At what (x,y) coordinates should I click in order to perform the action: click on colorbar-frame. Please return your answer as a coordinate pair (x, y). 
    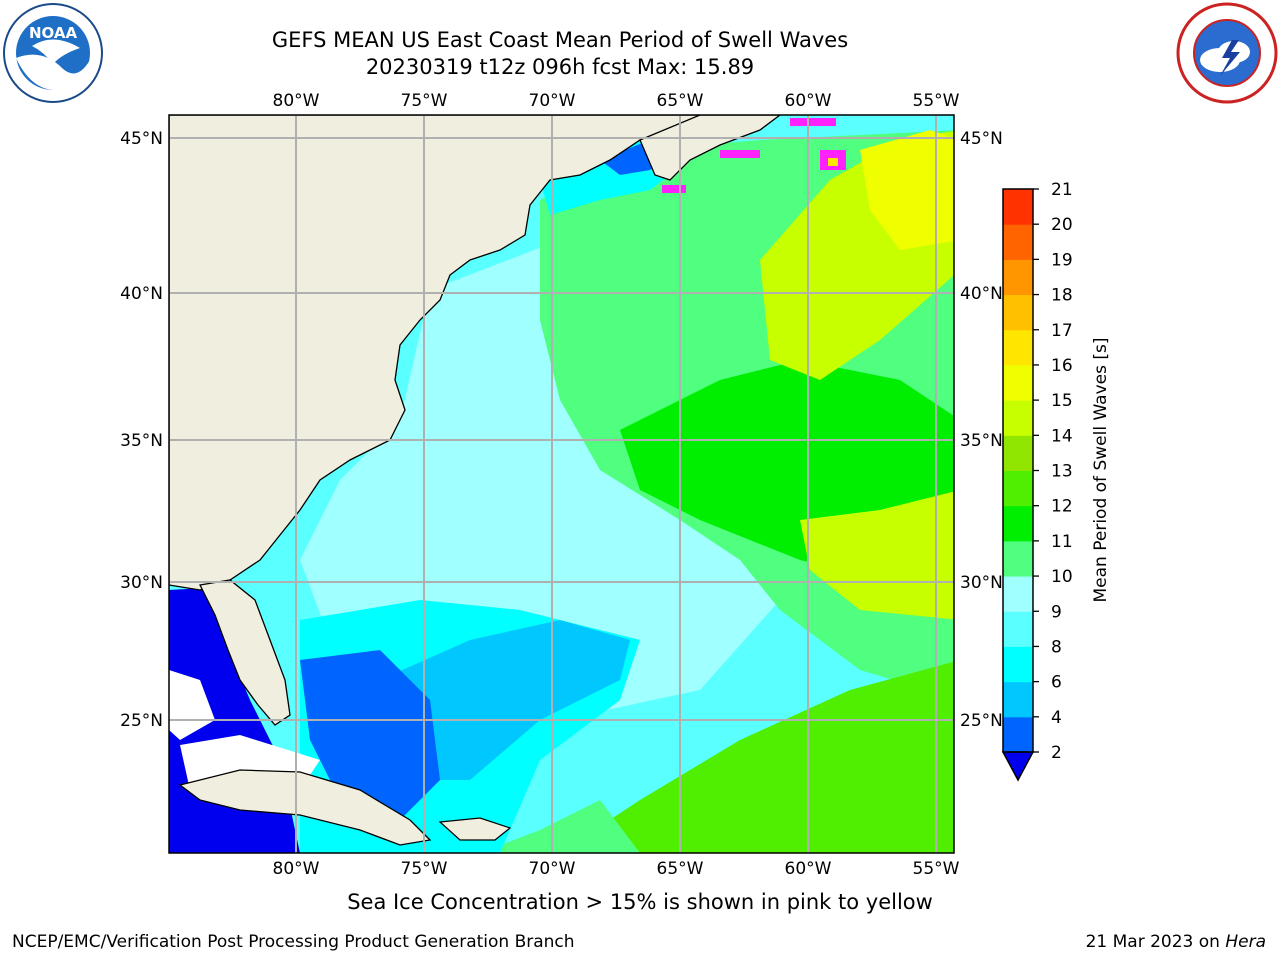
    Looking at the image, I should click on (1018, 470).